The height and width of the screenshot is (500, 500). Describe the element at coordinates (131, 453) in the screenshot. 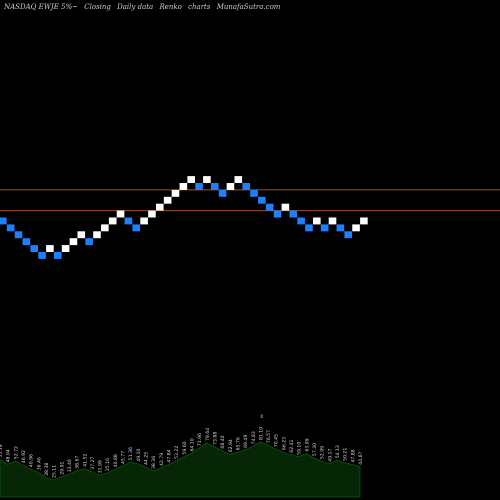

I see `volume-label: 51.36` at that location.